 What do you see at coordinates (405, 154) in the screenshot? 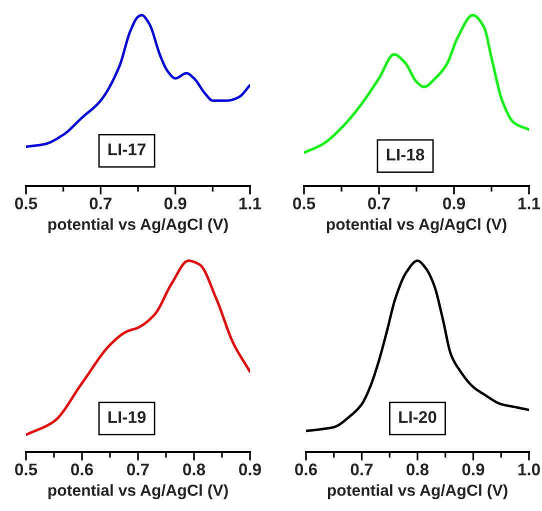
I see `annotation: LI-18` at bounding box center [405, 154].